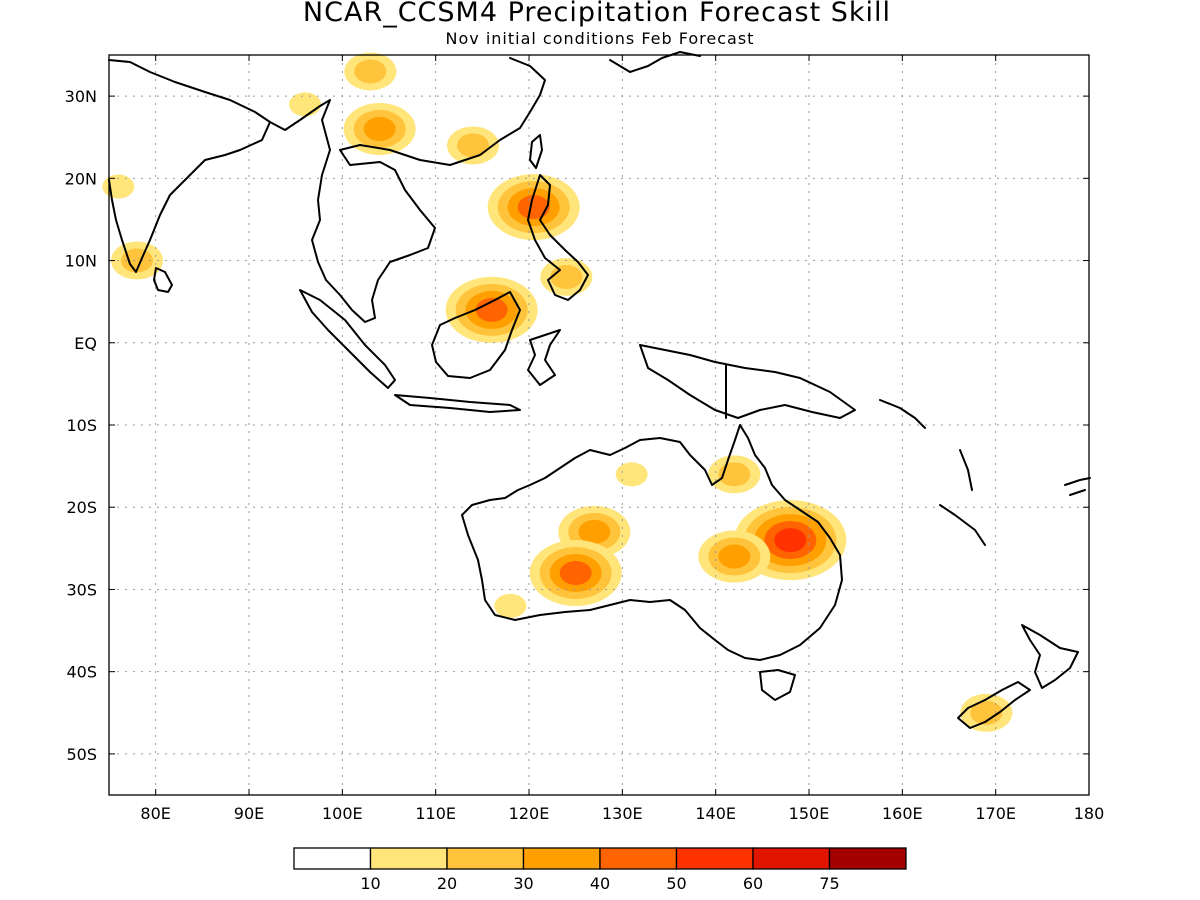 The width and height of the screenshot is (1200, 900). I want to click on lat-tick-label: 30S, so click(81, 589).